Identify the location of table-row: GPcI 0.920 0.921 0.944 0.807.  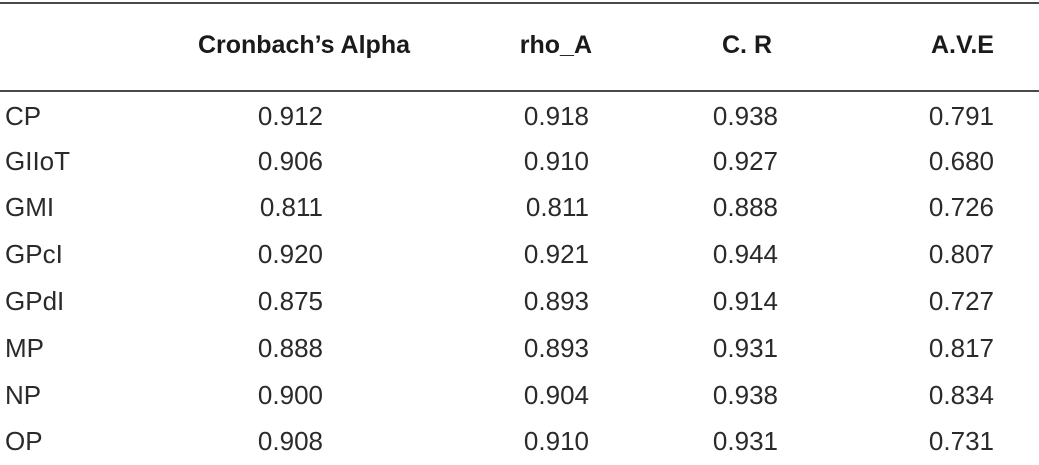
(519, 254).